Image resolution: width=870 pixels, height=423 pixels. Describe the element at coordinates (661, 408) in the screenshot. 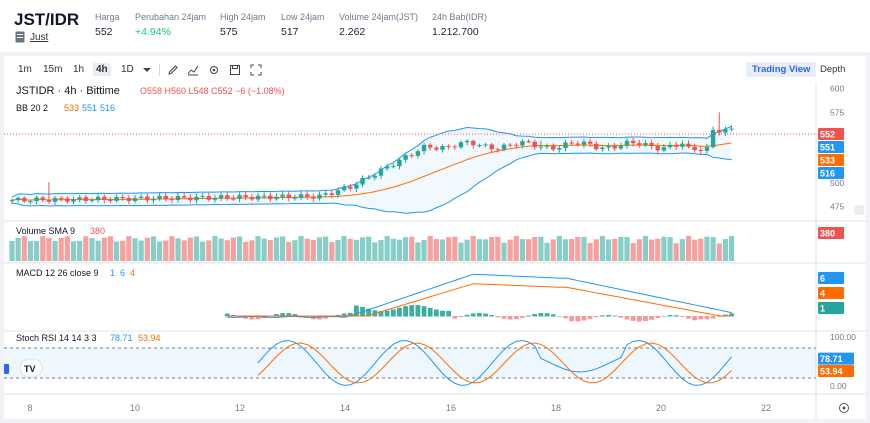

I see `time-tick-label: 20` at that location.